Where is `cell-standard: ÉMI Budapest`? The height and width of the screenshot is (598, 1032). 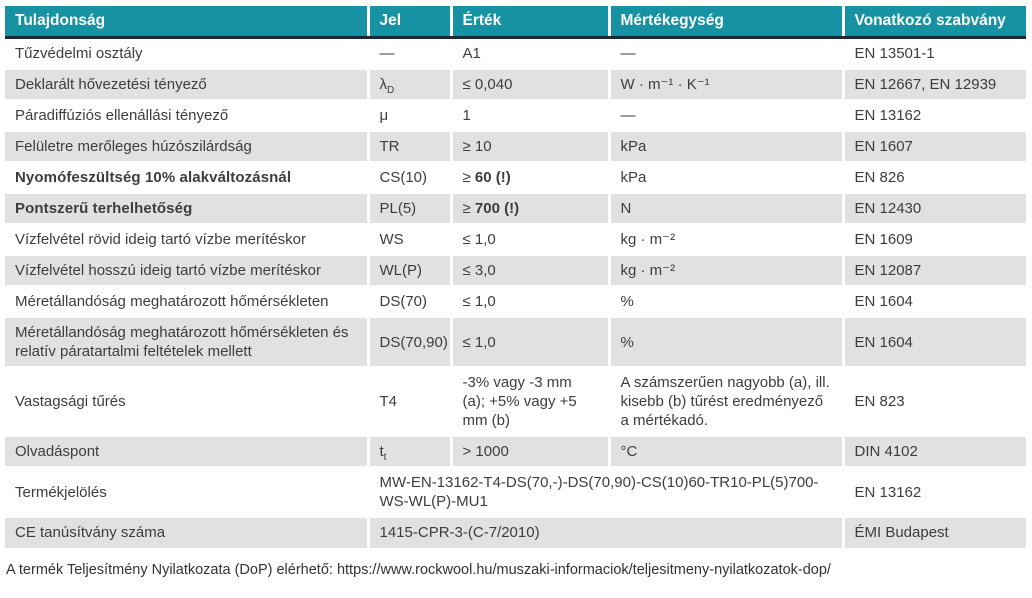
cell-standard: ÉMI Budapest is located at coordinates (934, 533).